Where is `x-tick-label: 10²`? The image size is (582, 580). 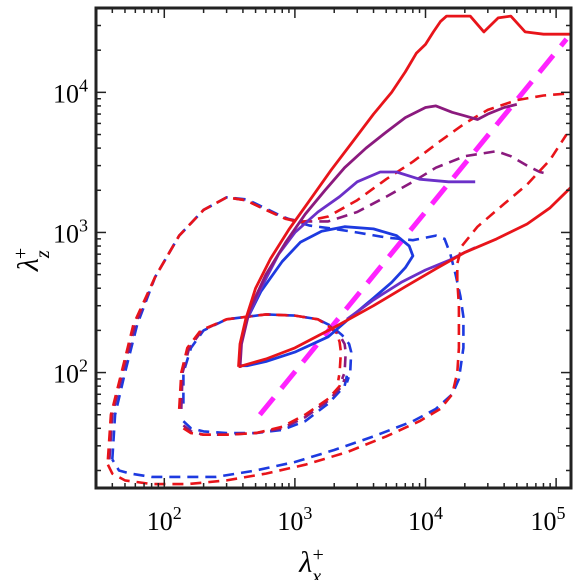
x-tick-label: 10² is located at coordinates (164, 519).